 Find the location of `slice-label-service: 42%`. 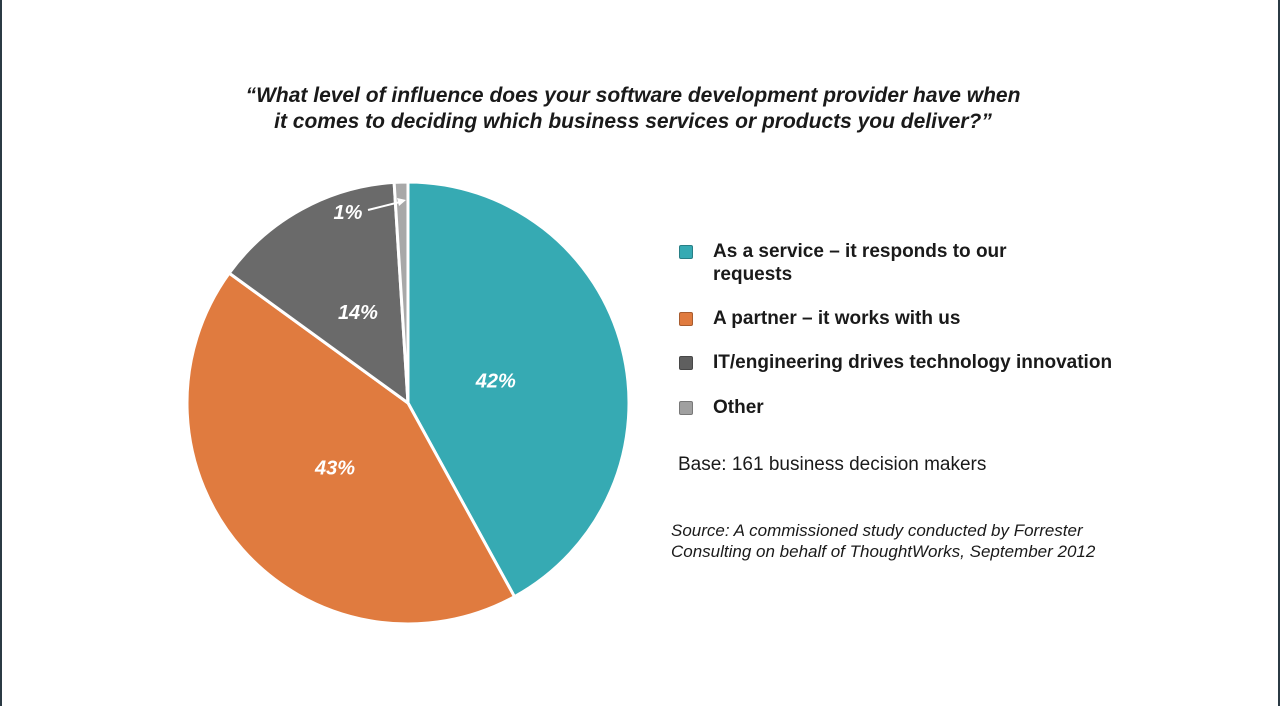

slice-label-service: 42% is located at coordinates (495, 381).